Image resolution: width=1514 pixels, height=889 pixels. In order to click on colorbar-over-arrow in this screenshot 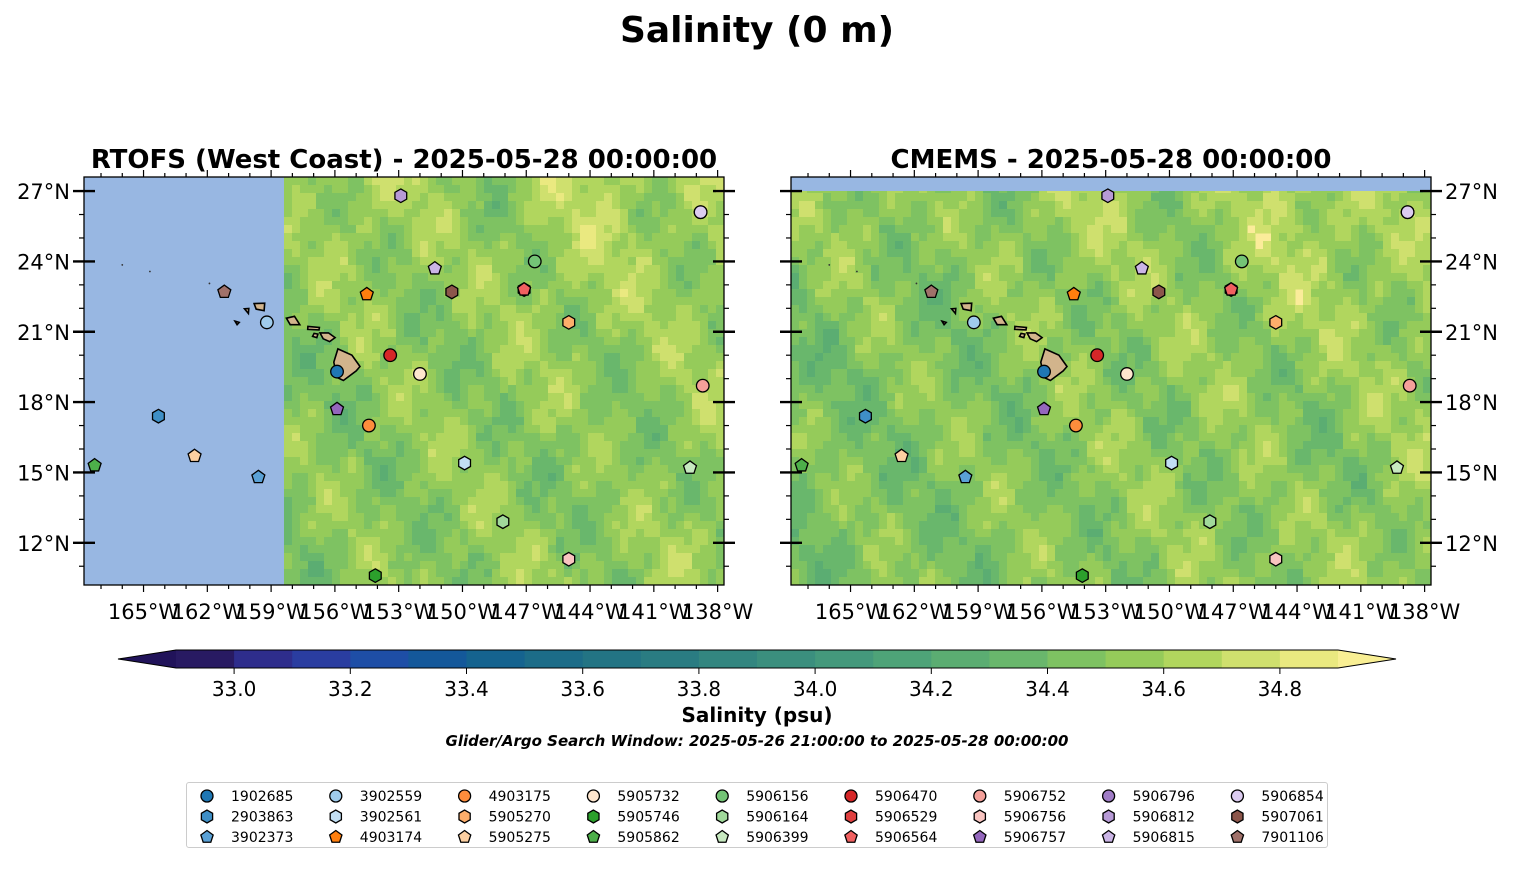, I will do `click(1367, 659)`.